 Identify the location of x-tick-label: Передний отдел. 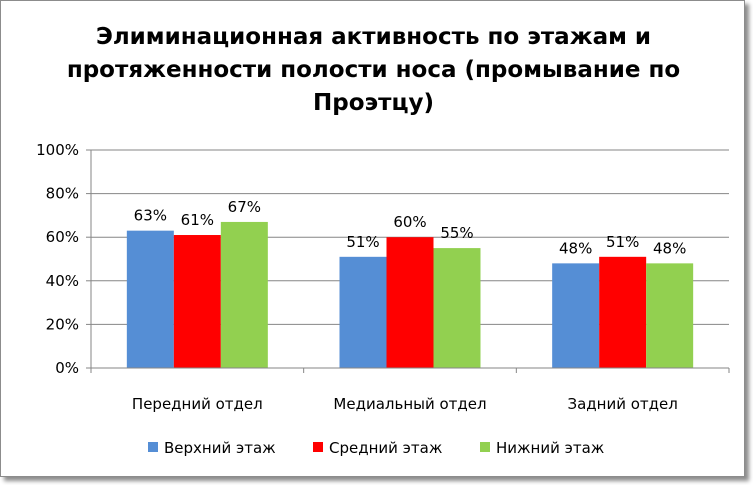
(197, 404).